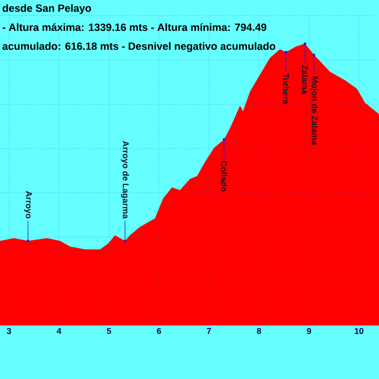 The width and height of the screenshot is (379, 379). Describe the element at coordinates (28, 204) in the screenshot. I see `annotation: Arroyo` at that location.